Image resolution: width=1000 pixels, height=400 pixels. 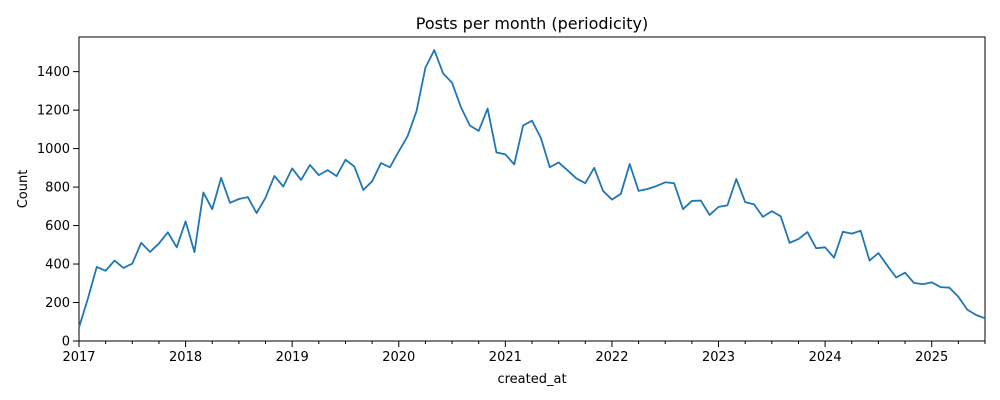 What do you see at coordinates (292, 357) in the screenshot?
I see `x-tick-label: 2019` at bounding box center [292, 357].